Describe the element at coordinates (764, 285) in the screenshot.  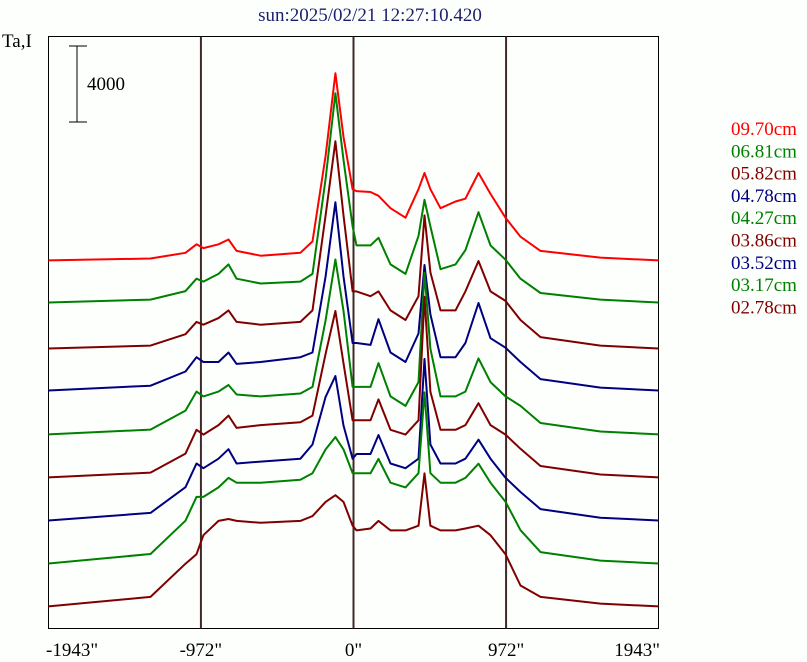
I see `legend-entry: 03.17cm` at that location.